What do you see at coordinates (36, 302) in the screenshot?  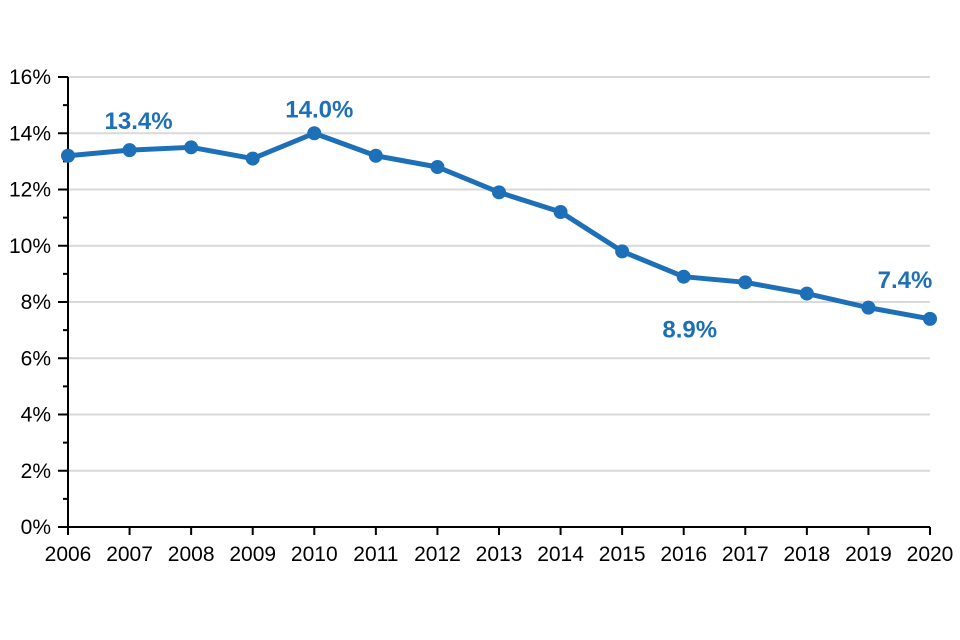 I see `y-axis-tick-label: 8%` at bounding box center [36, 302].